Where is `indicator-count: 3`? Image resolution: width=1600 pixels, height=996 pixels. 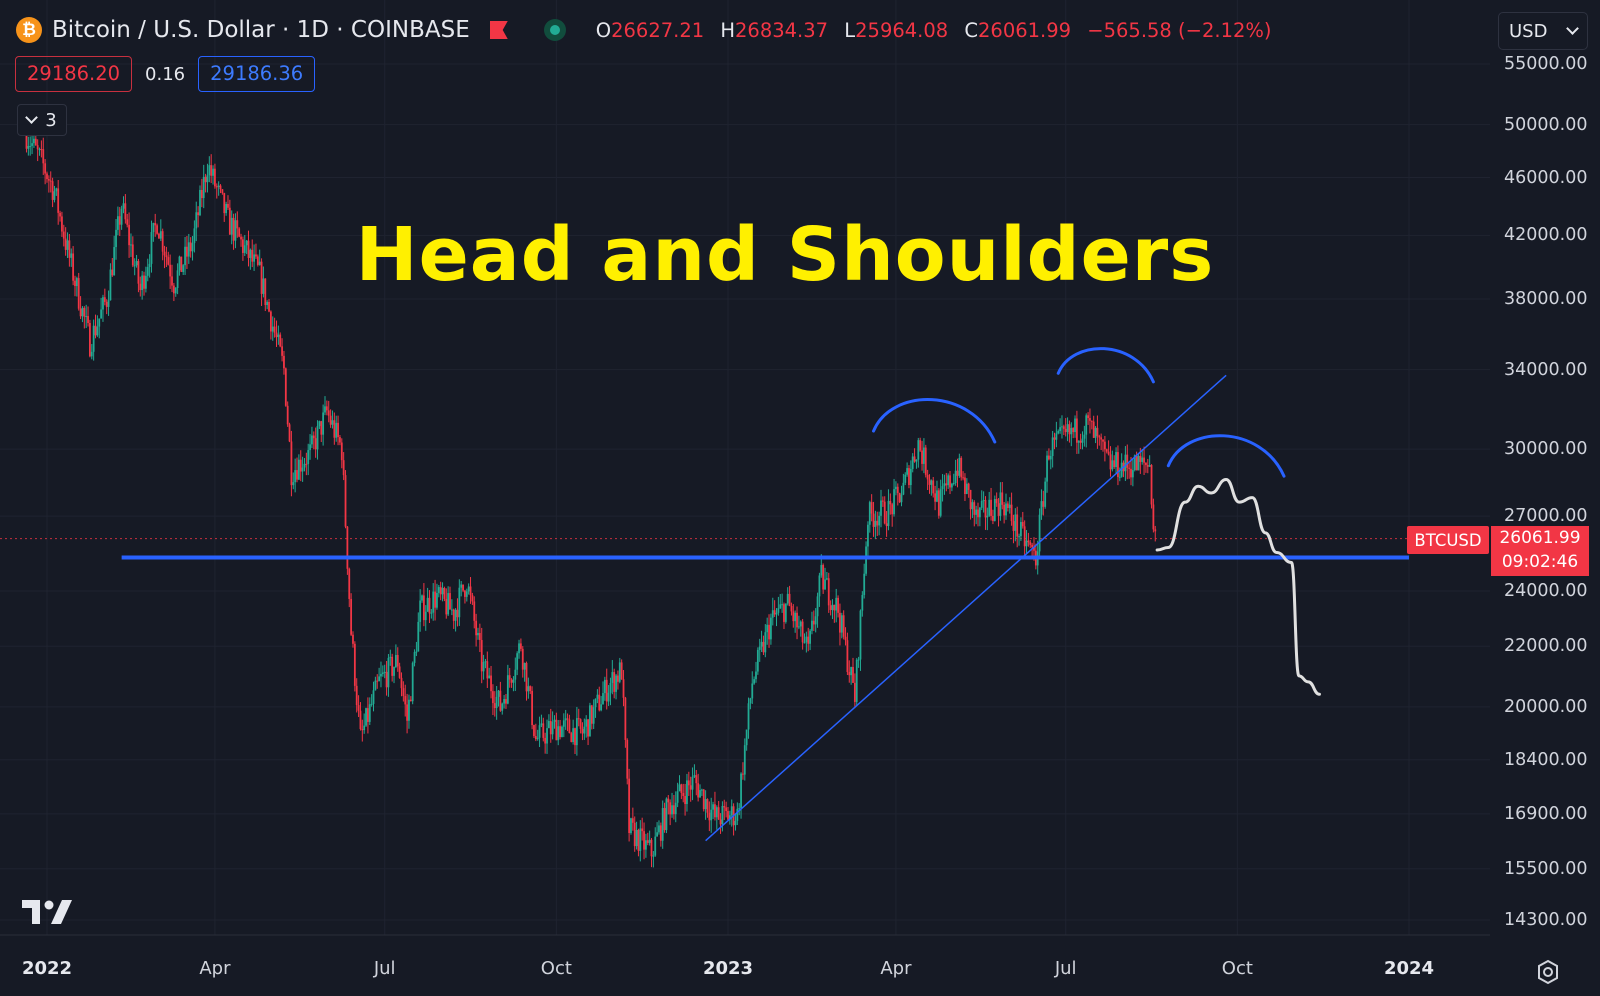 indicator-count: 3 is located at coordinates (51, 120).